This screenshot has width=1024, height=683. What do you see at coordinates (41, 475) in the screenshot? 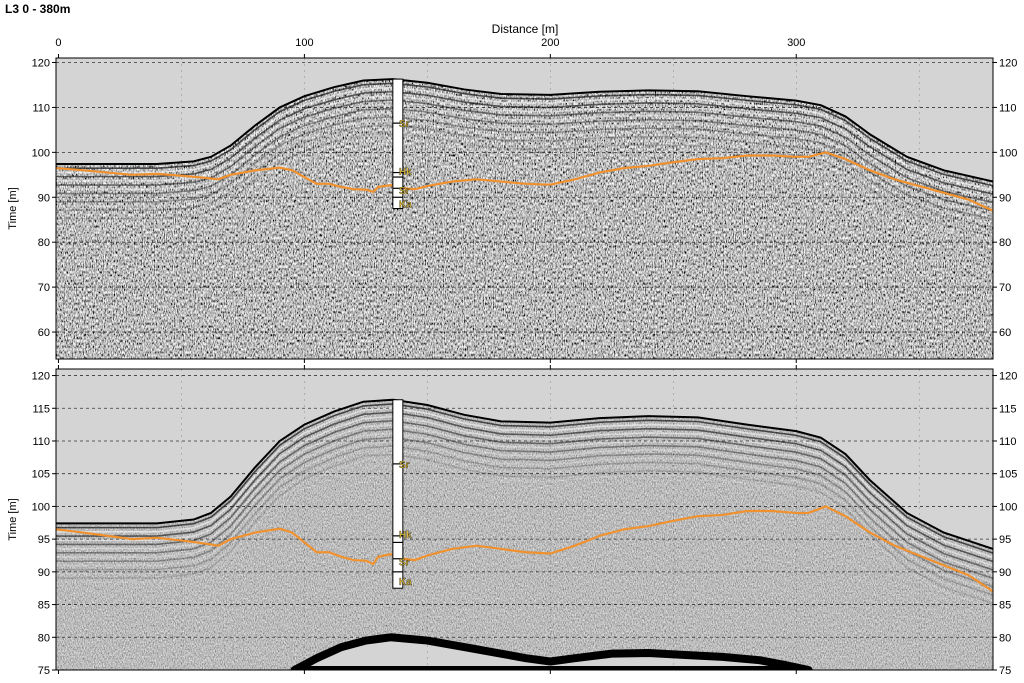
I see `y-tick-label-left: 105` at bounding box center [41, 475].